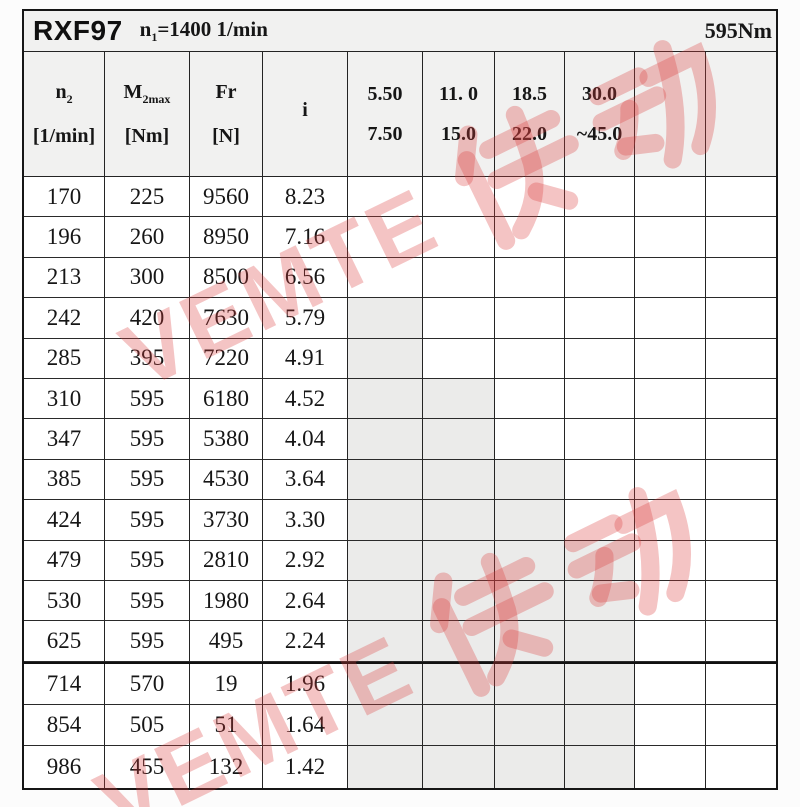 This screenshot has height=807, width=800. I want to click on col-header-m2max: M2max [Nm], so click(147, 114).